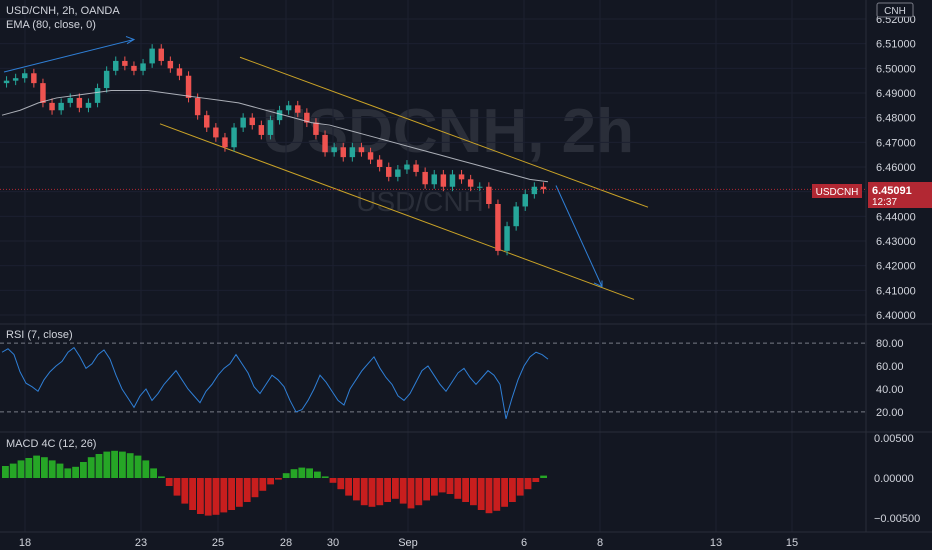 This screenshot has height=550, width=932. What do you see at coordinates (63, 11) in the screenshot?
I see `symbol-legend: USD/CNH, 2h, OANDA` at bounding box center [63, 11].